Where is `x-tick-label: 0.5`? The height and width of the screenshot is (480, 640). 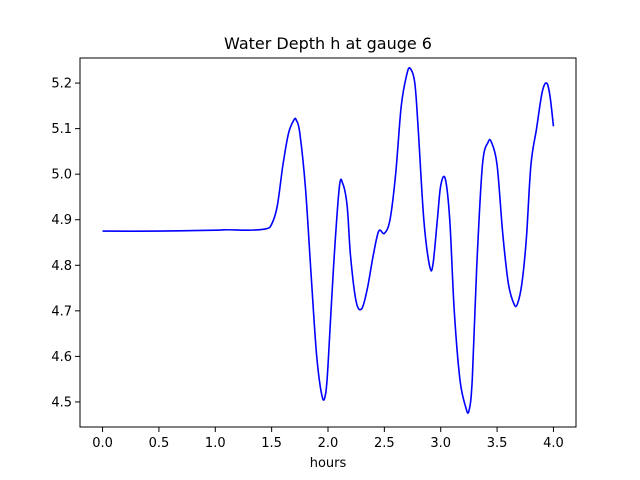 x-tick-label: 0.5 is located at coordinates (159, 443).